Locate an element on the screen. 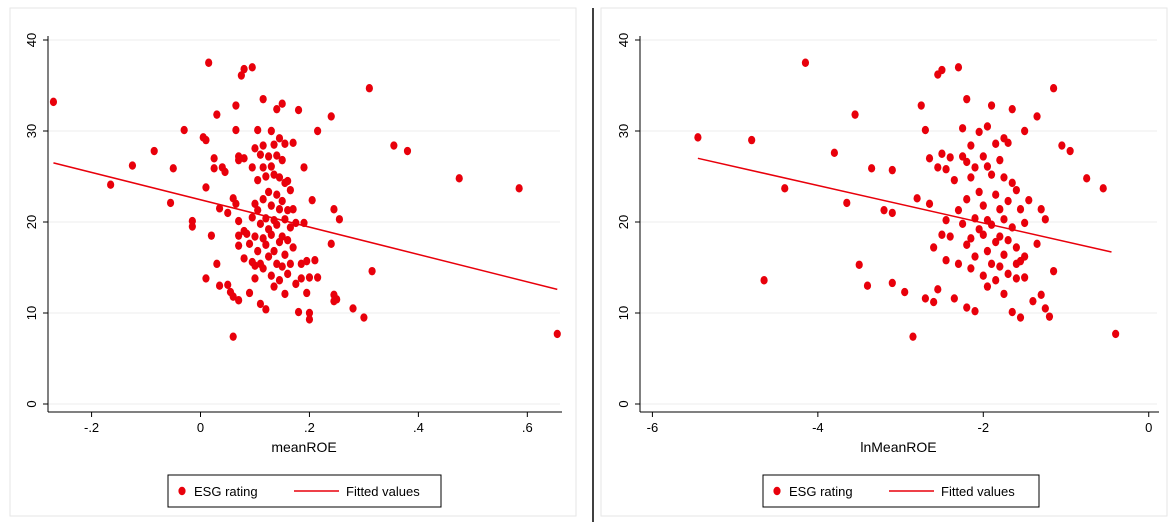  x-tick-label: .6 is located at coordinates (527, 427).